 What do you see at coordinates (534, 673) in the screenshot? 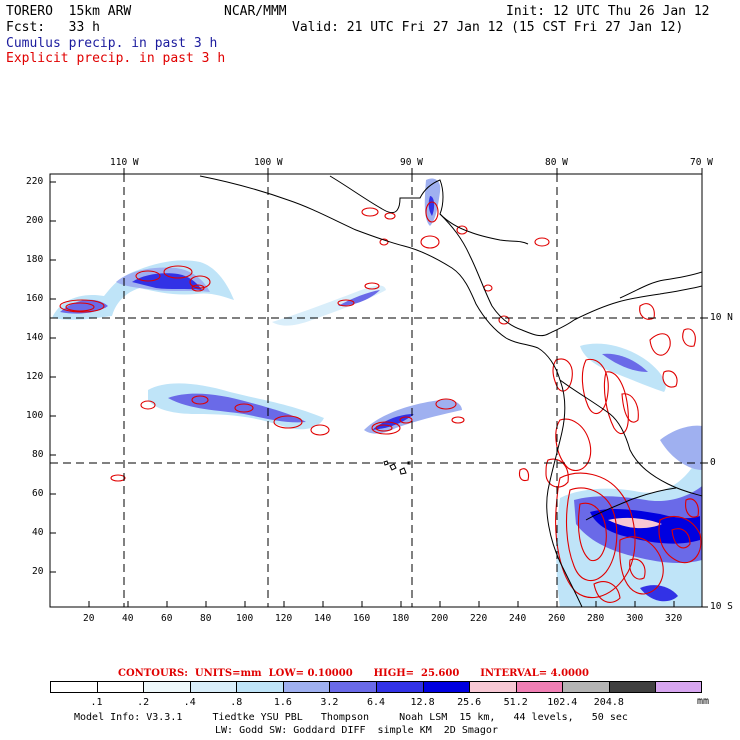
I see `contours-interval: INTERVAL= 4.0000` at bounding box center [534, 673].